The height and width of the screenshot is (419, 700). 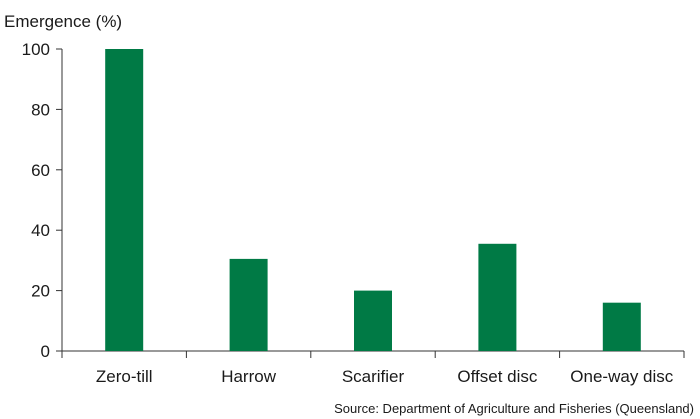 What do you see at coordinates (497, 297) in the screenshot?
I see `bar-offset-disc` at bounding box center [497, 297].